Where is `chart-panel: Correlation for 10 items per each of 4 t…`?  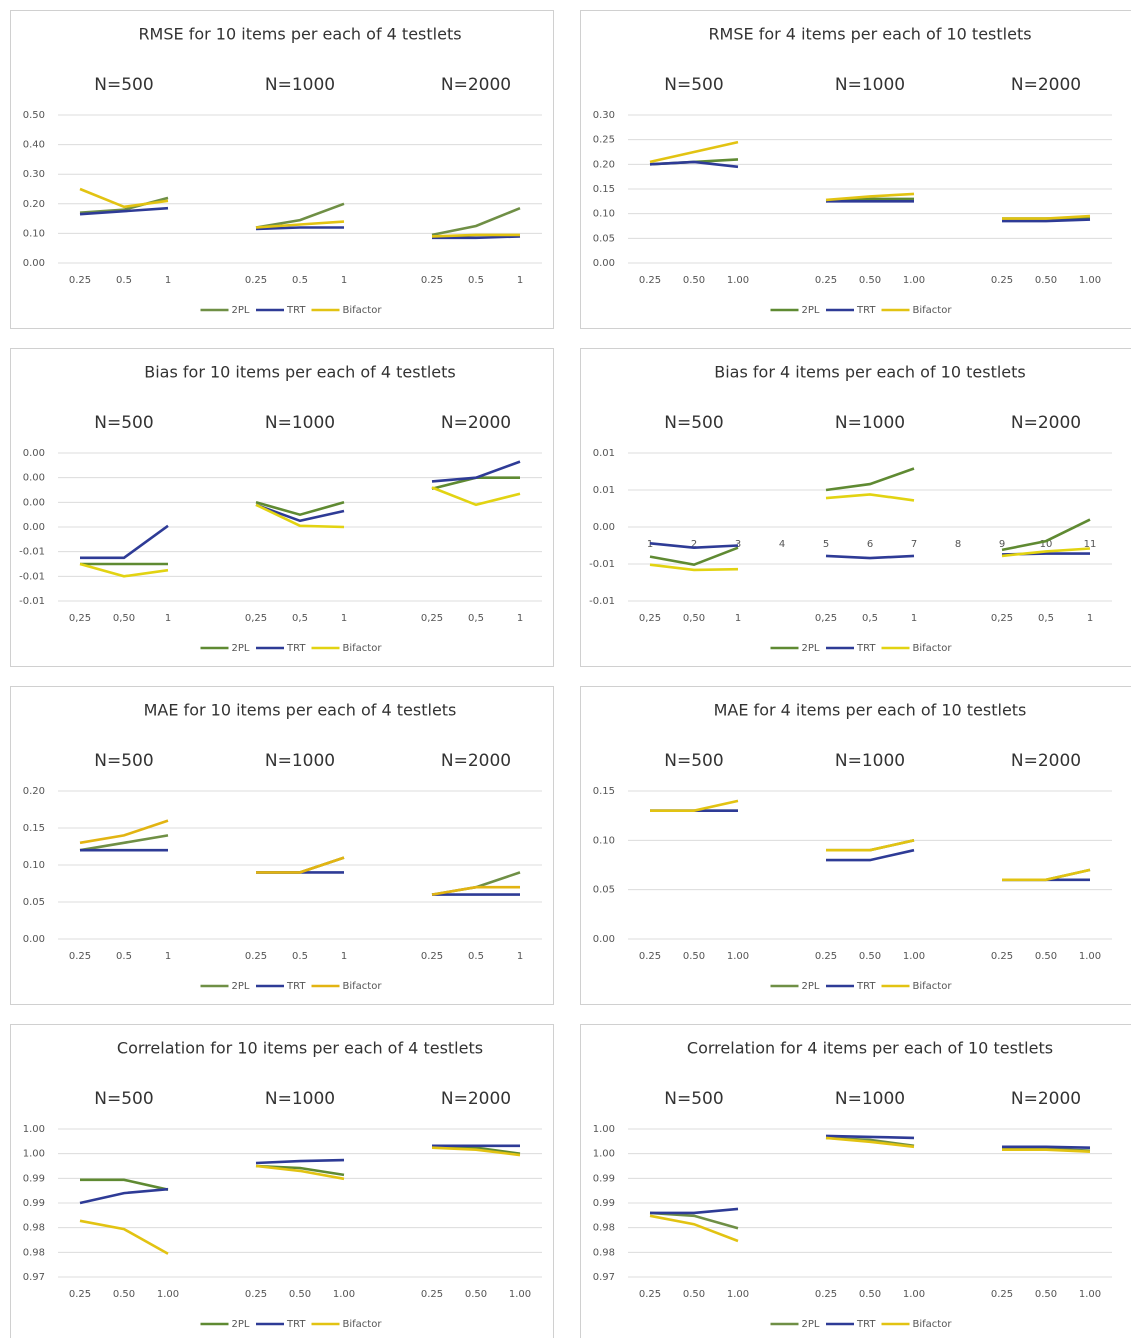 chart-panel: Correlation for 10 items per each of 4 t… is located at coordinates (282, 1181).